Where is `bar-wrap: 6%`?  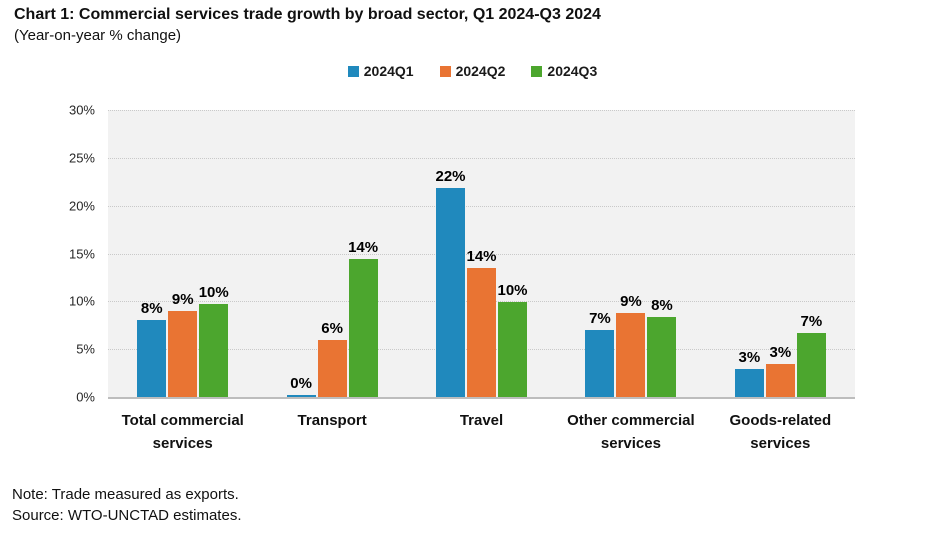 bar-wrap: 6% is located at coordinates (332, 253).